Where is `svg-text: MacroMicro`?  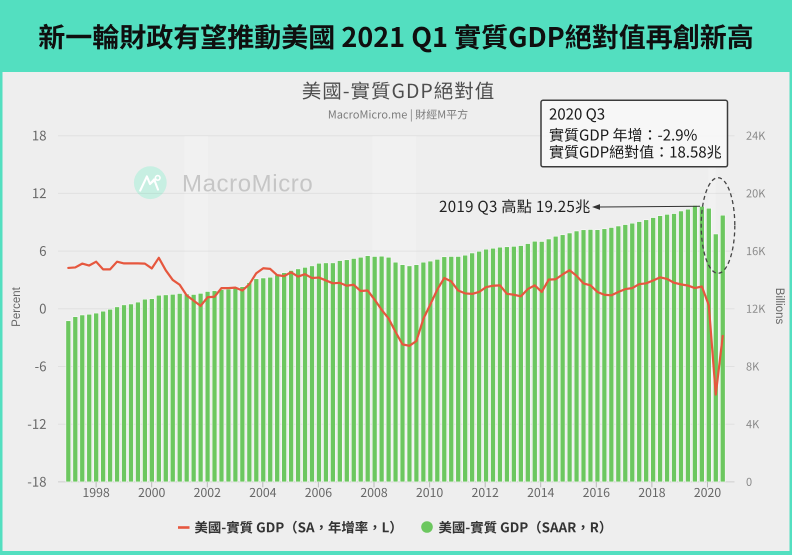 svg-text: MacroMicro is located at coordinates (247, 184).